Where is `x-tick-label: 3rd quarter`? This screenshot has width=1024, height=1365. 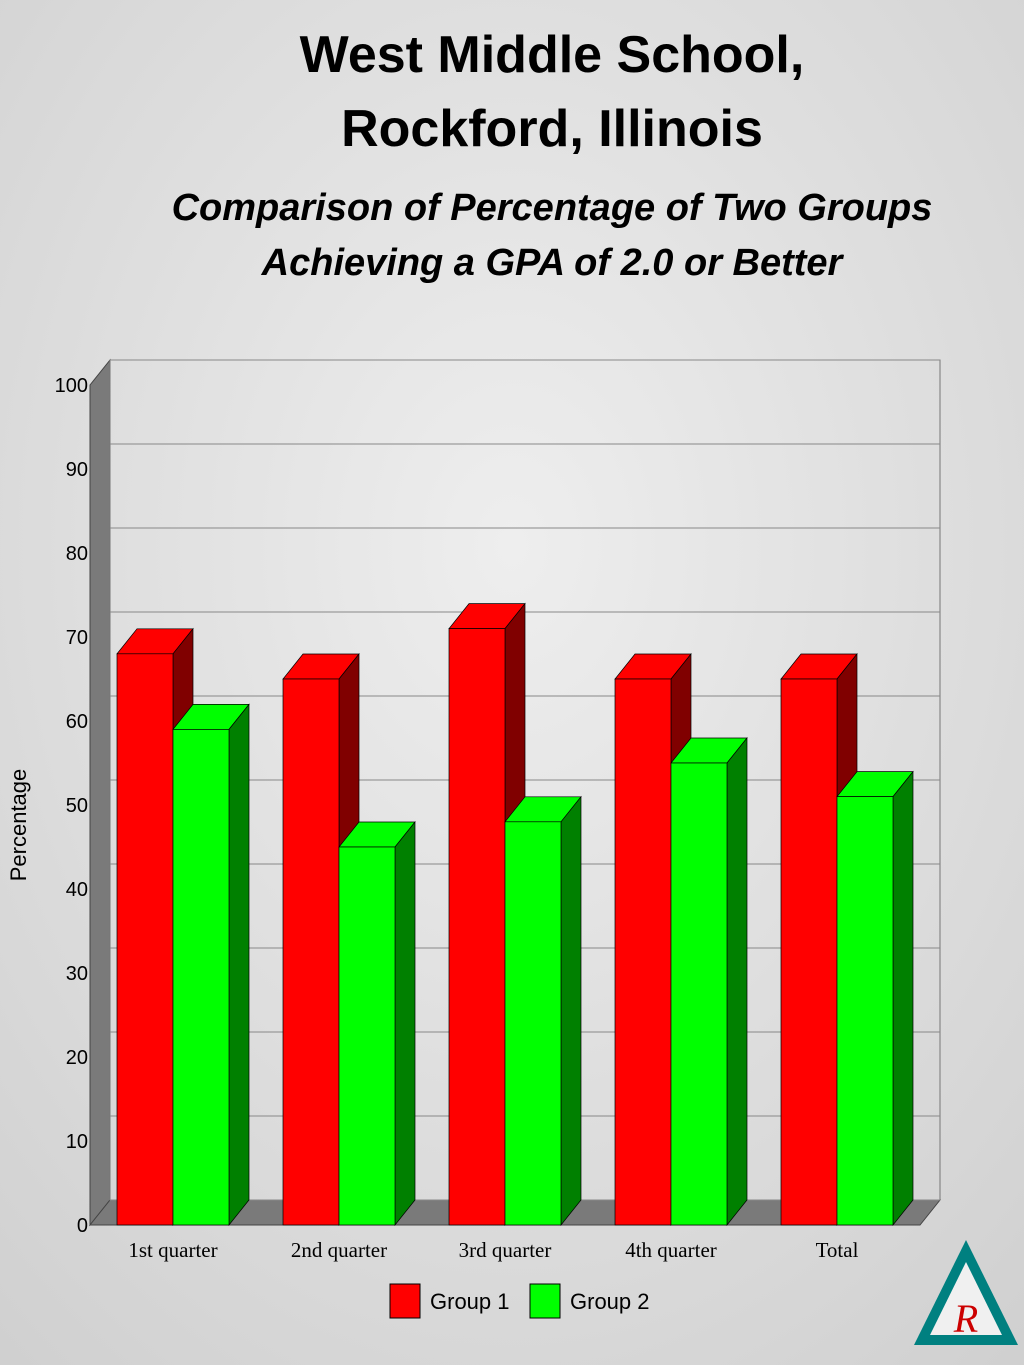
x-tick-label: 3rd quarter is located at coordinates (505, 1250).